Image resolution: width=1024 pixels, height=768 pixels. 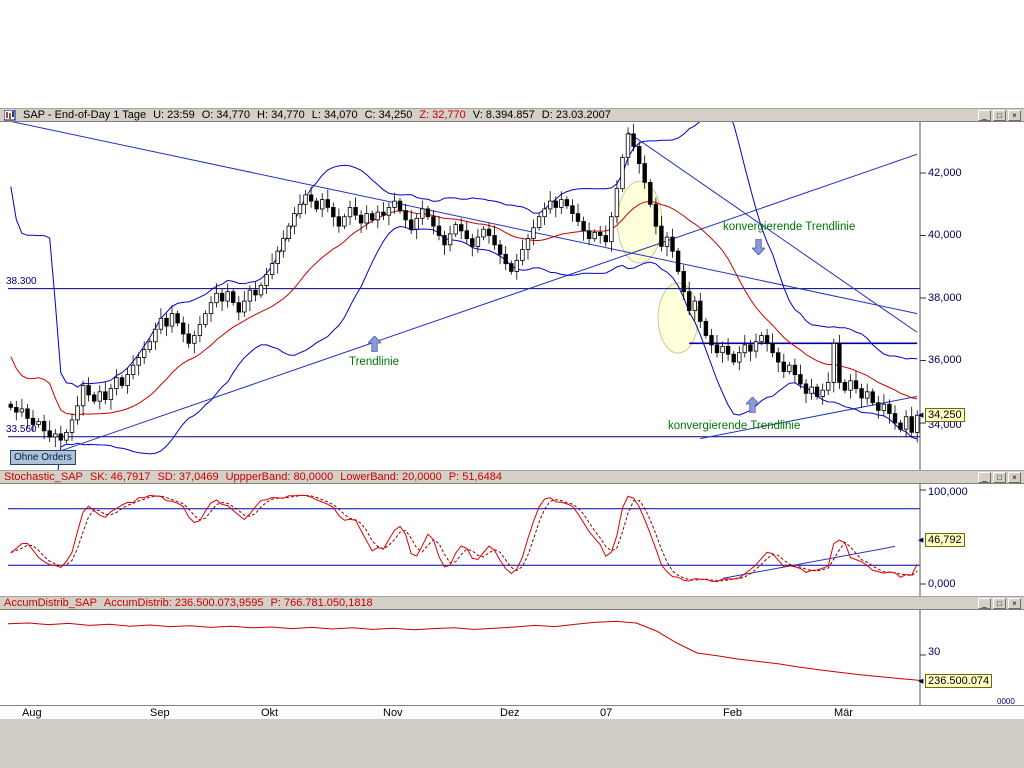 What do you see at coordinates (32, 713) in the screenshot?
I see `month-label: Aug` at bounding box center [32, 713].